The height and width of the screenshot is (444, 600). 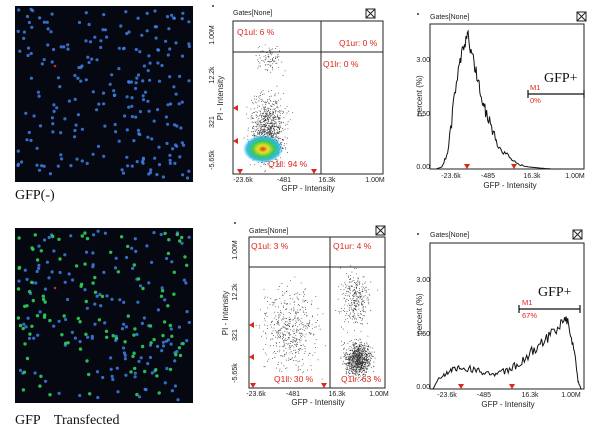 What do you see at coordinates (467, 166) in the screenshot?
I see `axis-marker` at bounding box center [467, 166].